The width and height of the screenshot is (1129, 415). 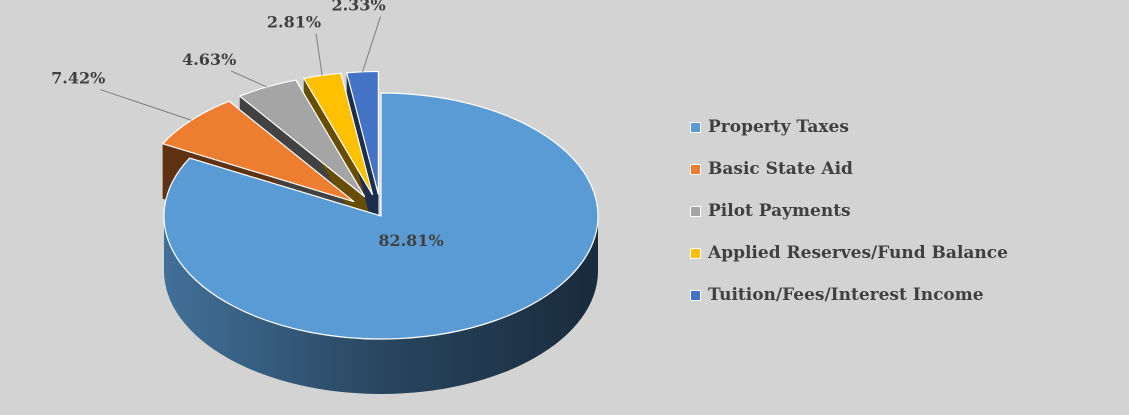 What do you see at coordinates (858, 253) in the screenshot?
I see `legend-label-applied-reserves: Applied Reserves/Fund Balance` at bounding box center [858, 253].